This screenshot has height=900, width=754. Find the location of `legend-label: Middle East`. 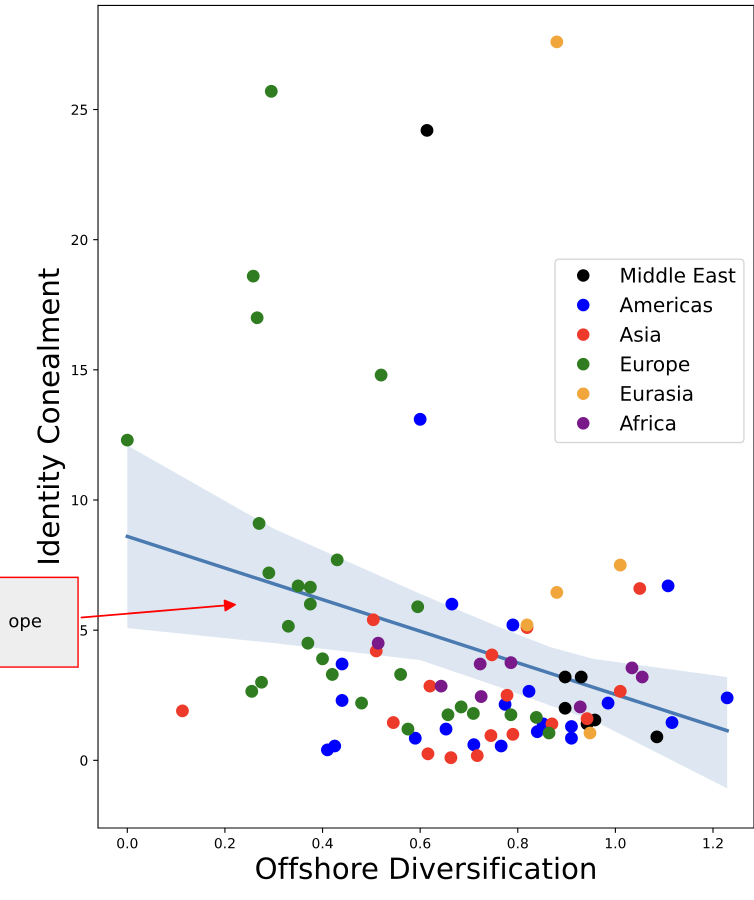

legend-label: Middle East is located at coordinates (678, 275).